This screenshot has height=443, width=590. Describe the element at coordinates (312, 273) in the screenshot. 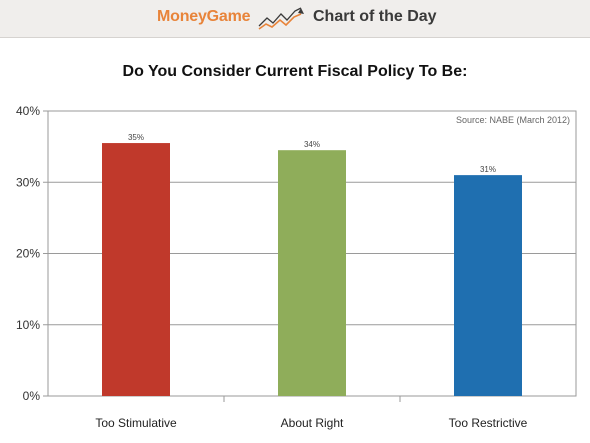

I see `bar-about-right` at that location.